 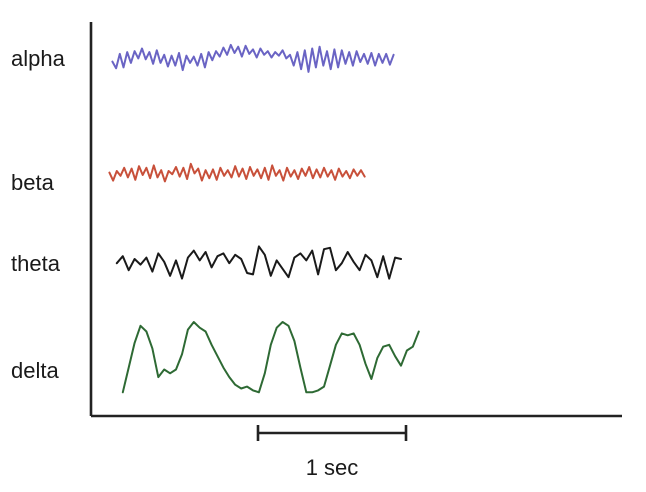 What do you see at coordinates (35, 370) in the screenshot?
I see `series-label-delta: delta` at bounding box center [35, 370].